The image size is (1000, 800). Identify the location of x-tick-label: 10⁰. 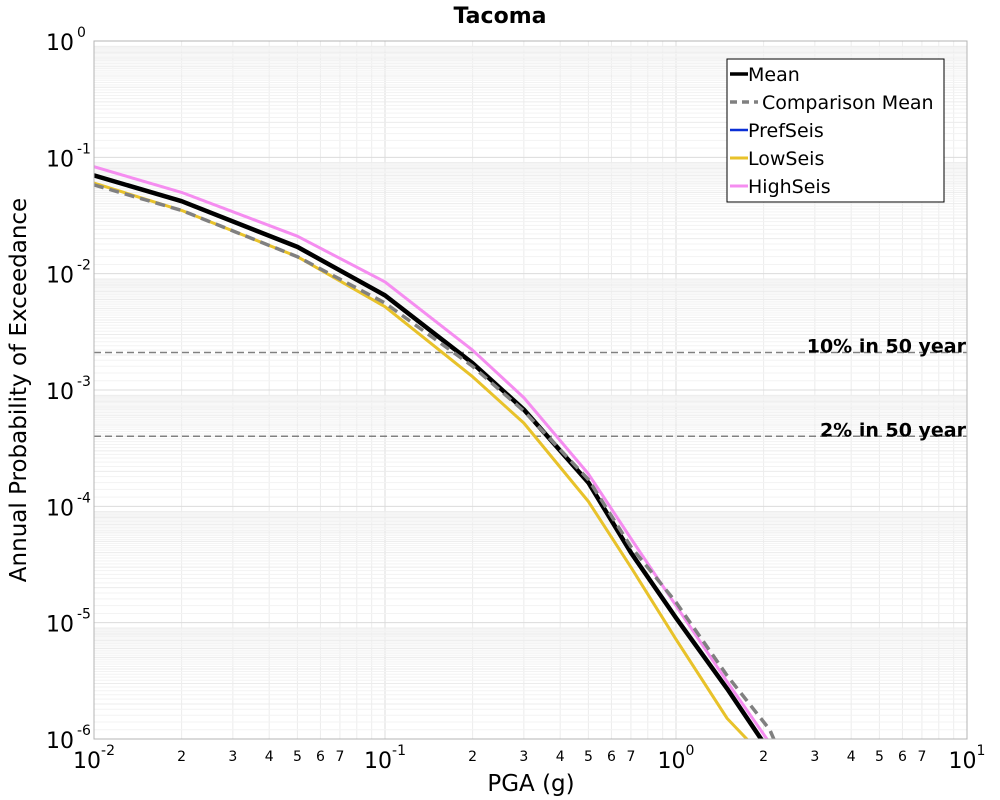
(676, 758).